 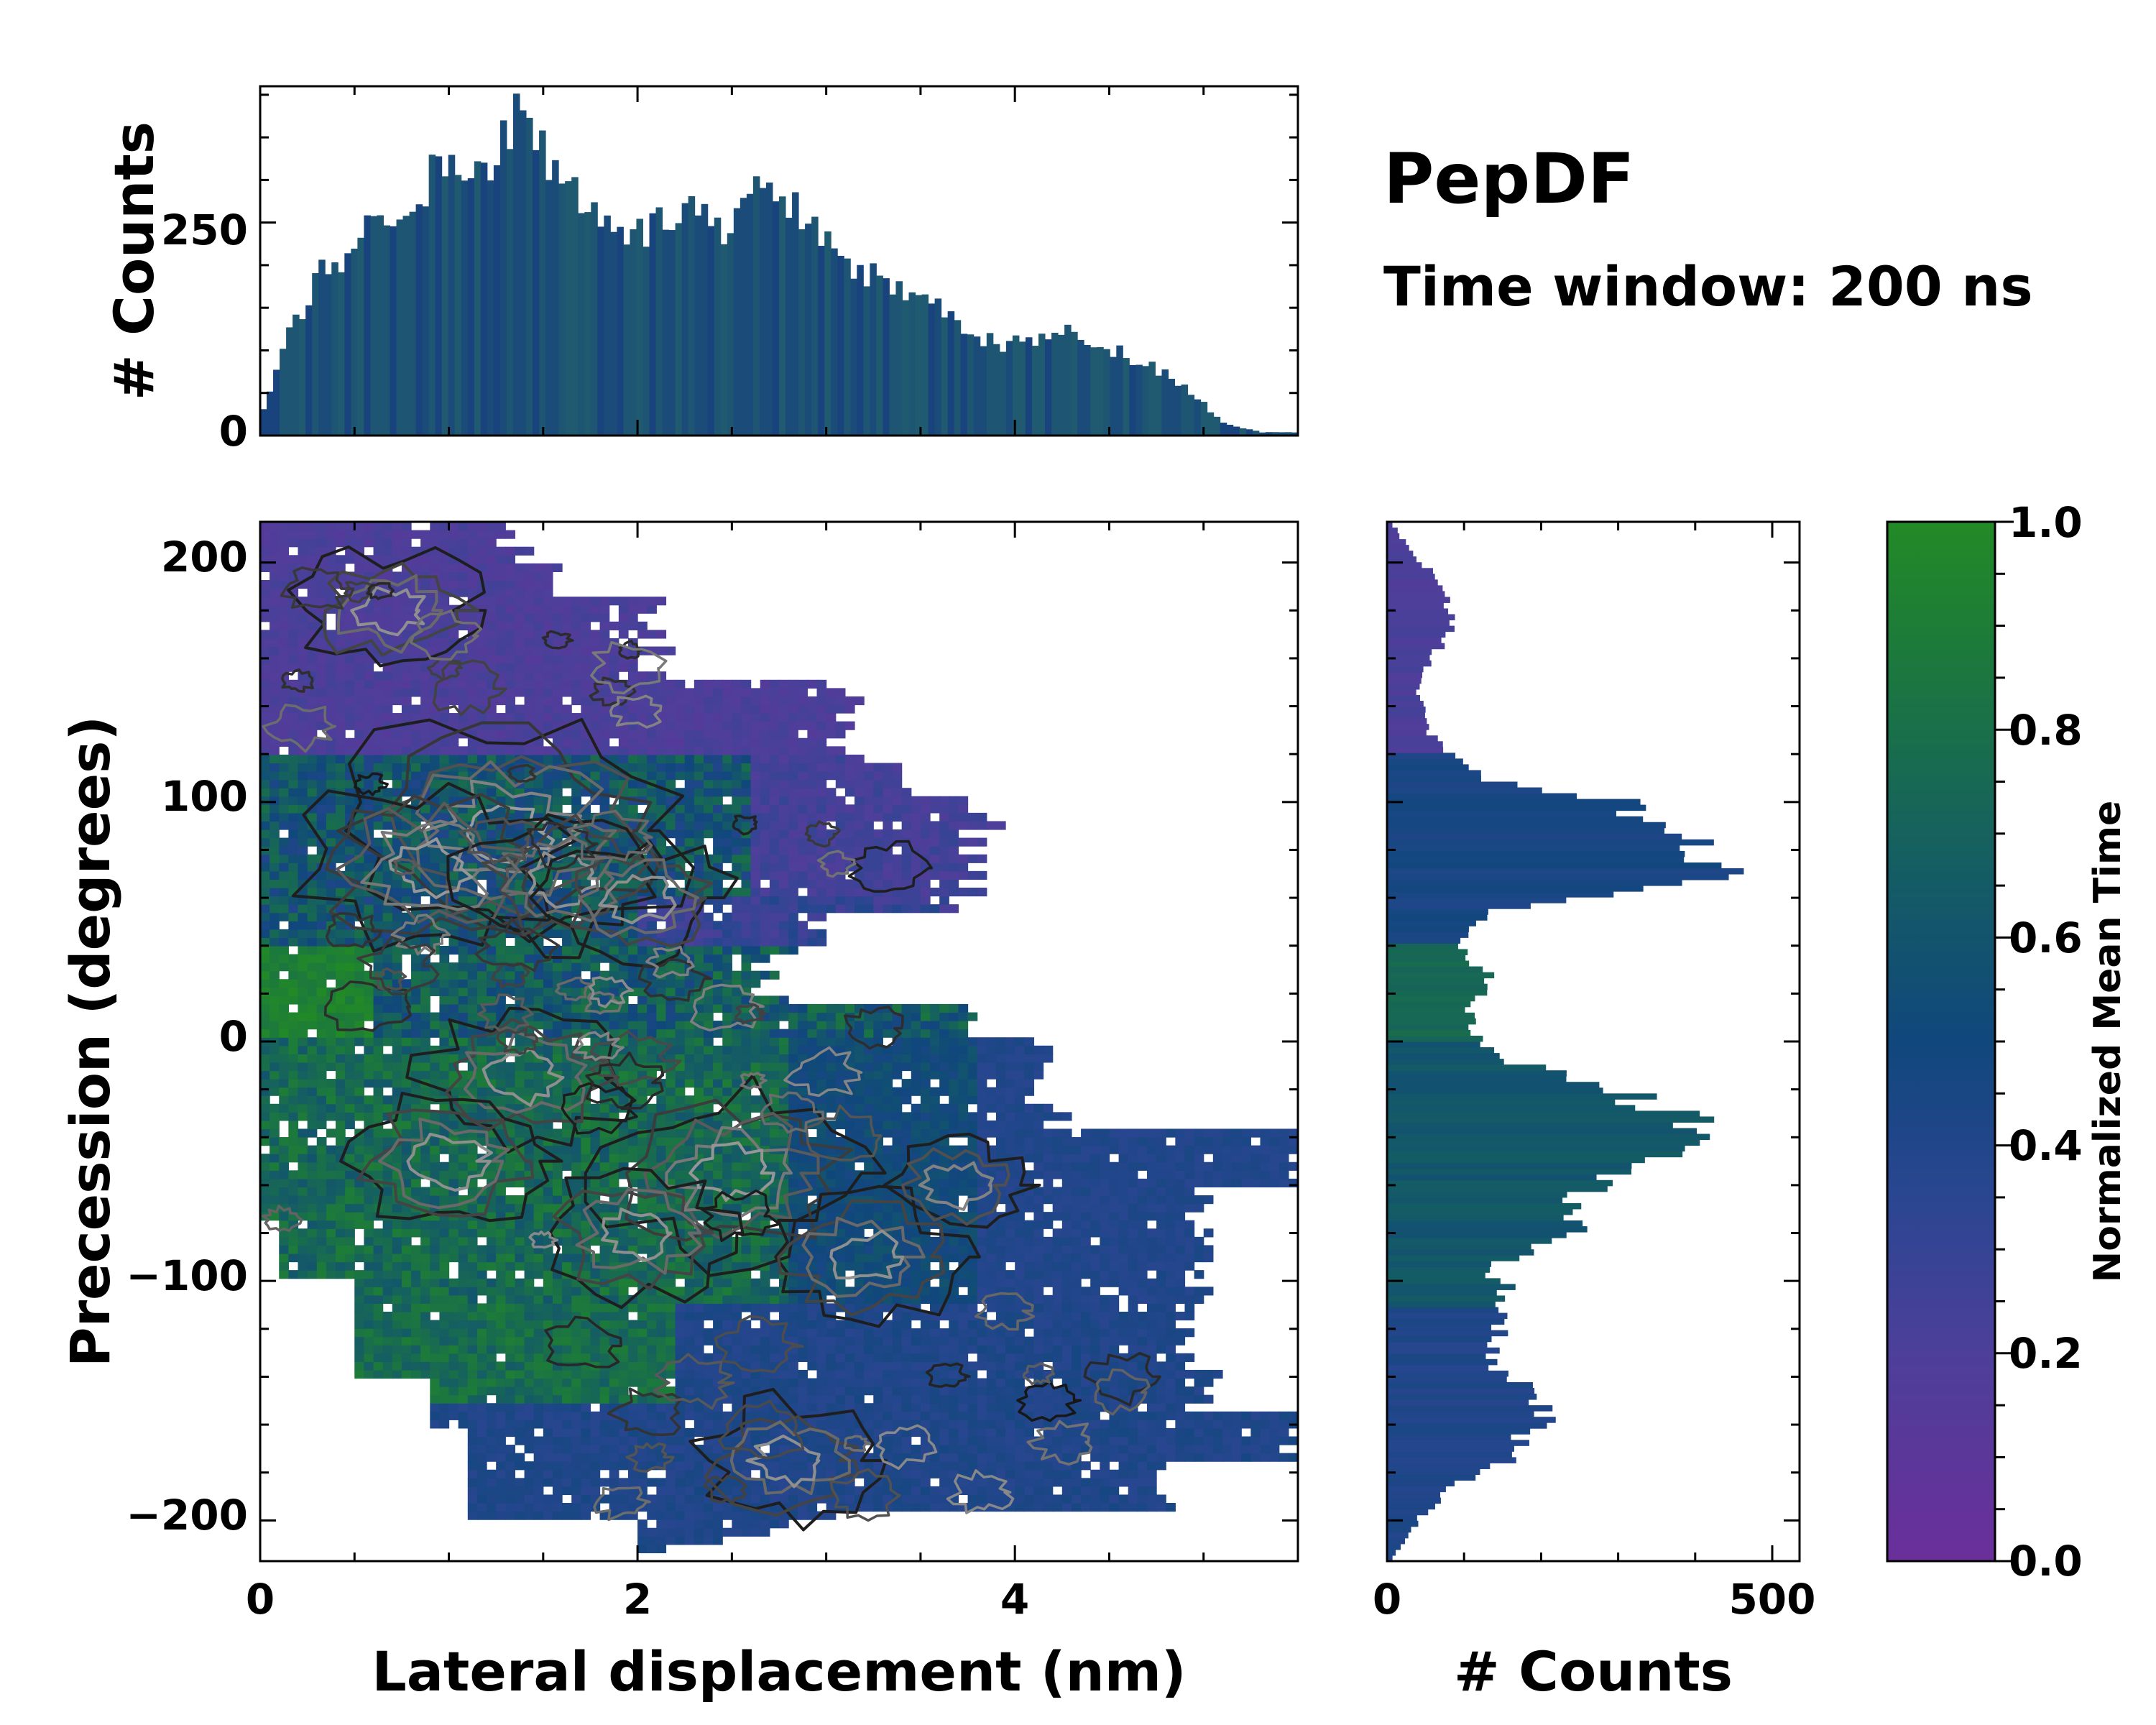 What do you see at coordinates (700, 270) in the screenshot?
I see `top-histogram-panel: 0 250 # Counts` at bounding box center [700, 270].